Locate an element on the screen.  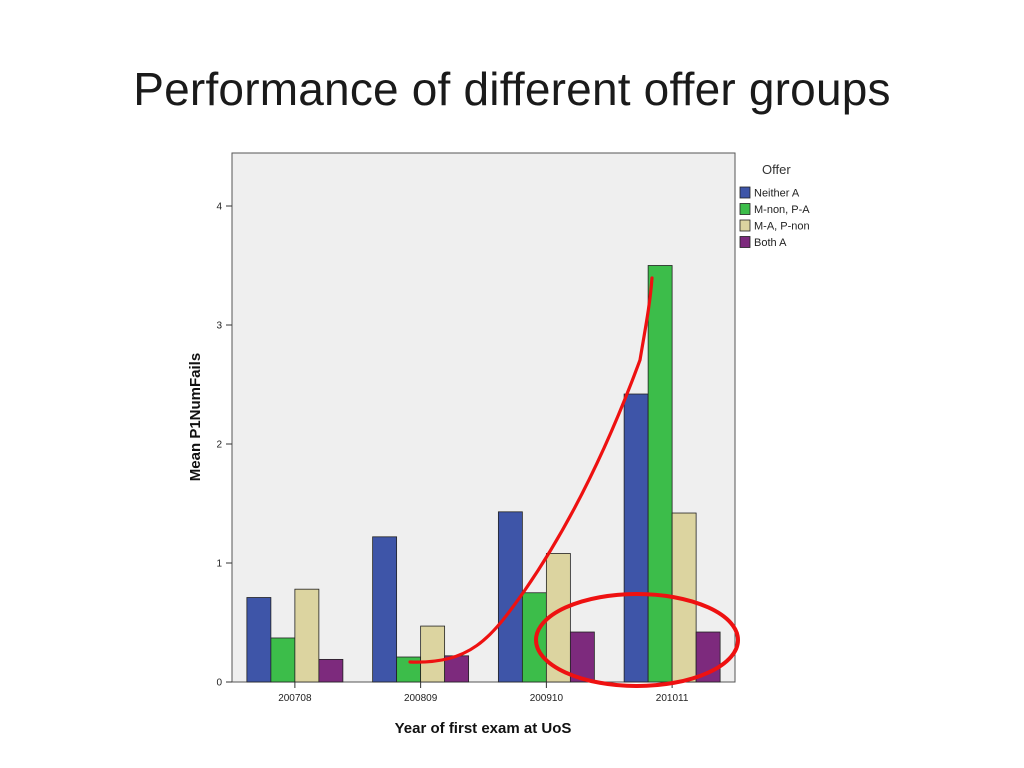
slide-title: Performance of different offer groups is located at coordinates (512, 89).